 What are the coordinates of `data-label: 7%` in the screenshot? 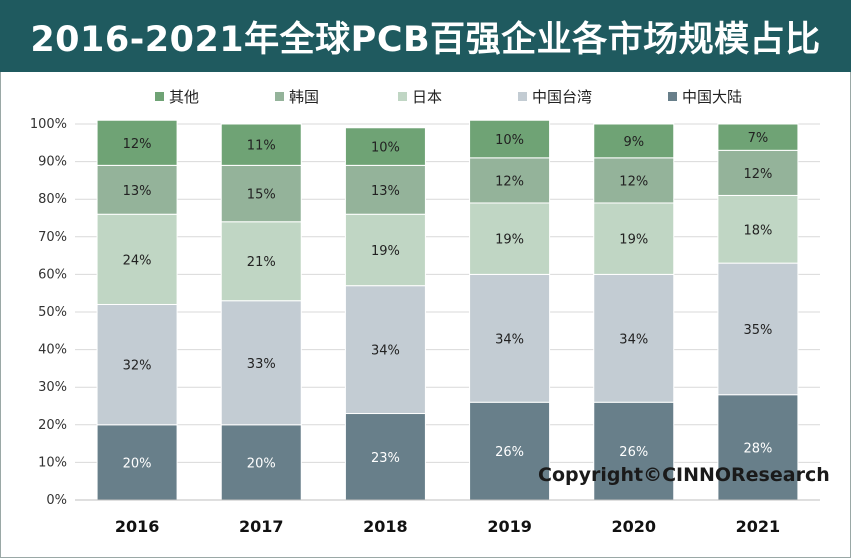 It's located at (758, 138).